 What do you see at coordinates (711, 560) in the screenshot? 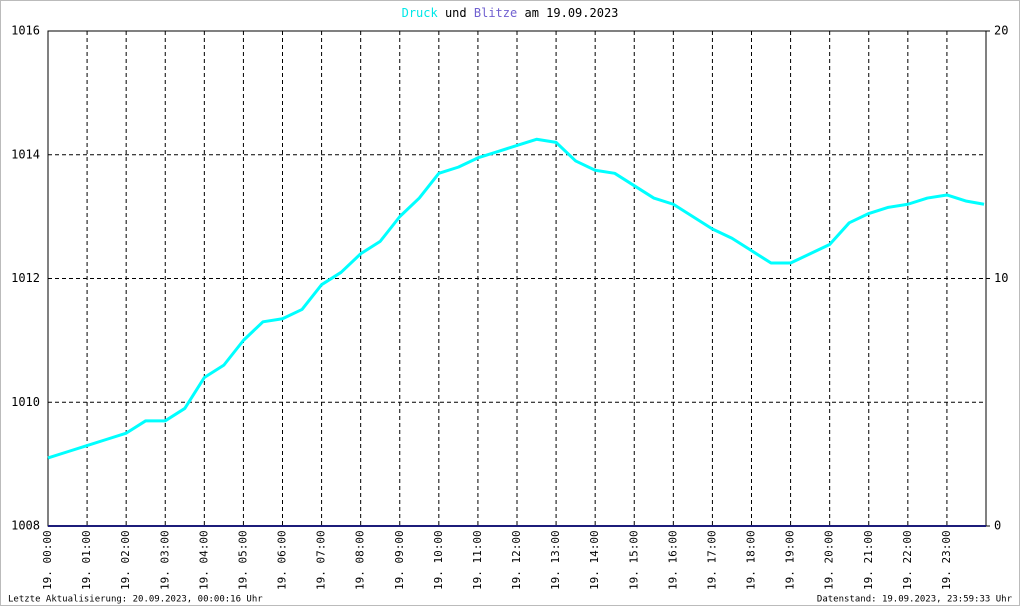
I see `x-tick-label: 19. 17:00` at bounding box center [711, 560].